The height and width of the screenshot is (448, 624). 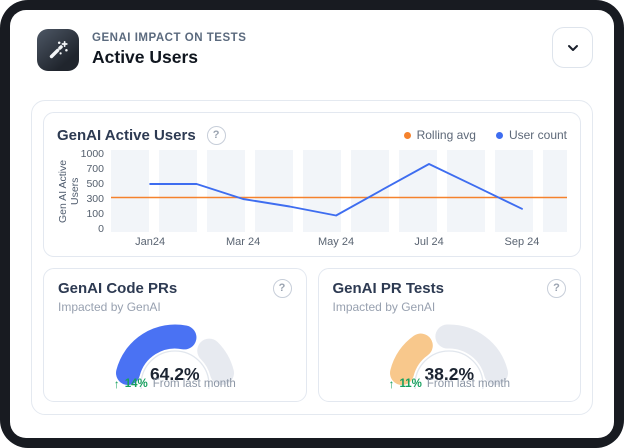 What do you see at coordinates (410, 384) in the screenshot?
I see `delta-value: 11%` at bounding box center [410, 384].